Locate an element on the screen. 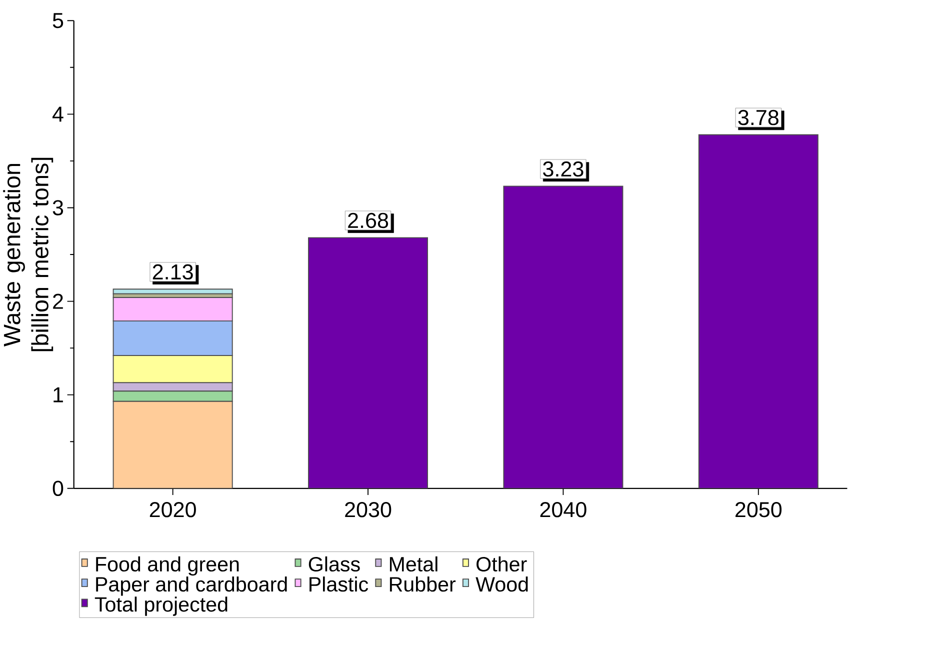  legend-label: Plastic is located at coordinates (339, 584).